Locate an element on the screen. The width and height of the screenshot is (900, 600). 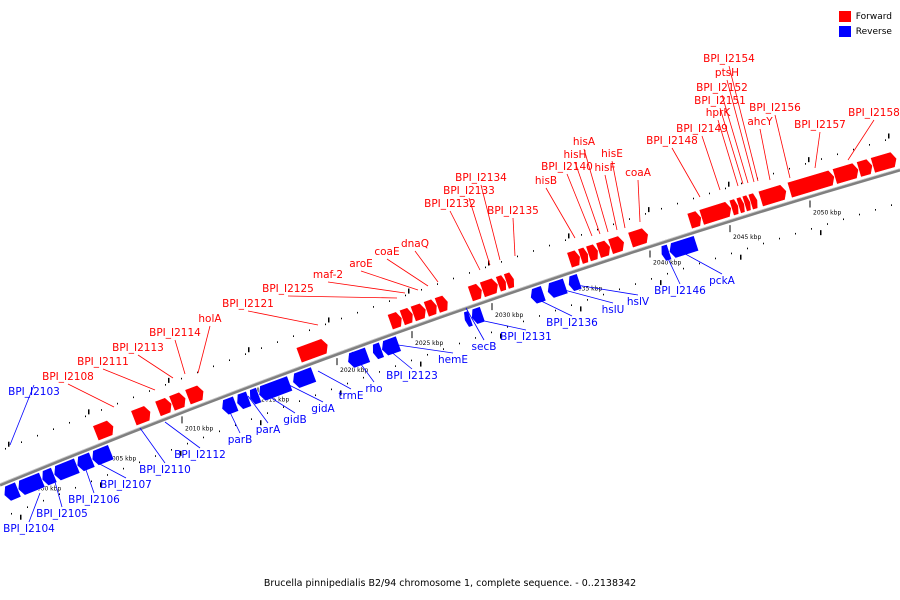
forward-gene-label: hisE is located at coordinates (612, 154).